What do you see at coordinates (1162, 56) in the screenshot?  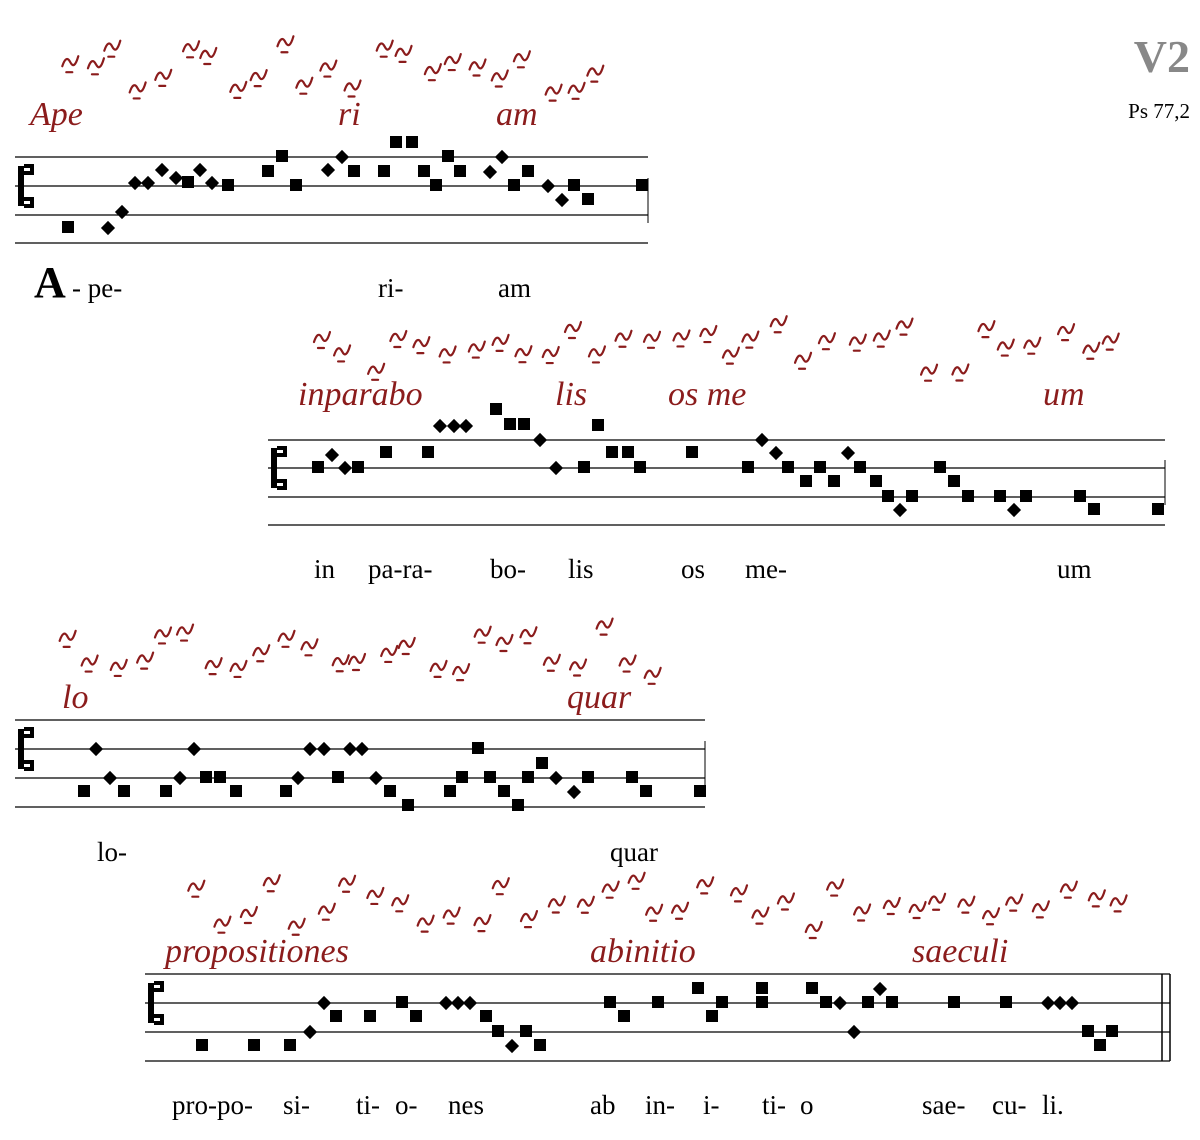 I see `mode: V2` at bounding box center [1162, 56].